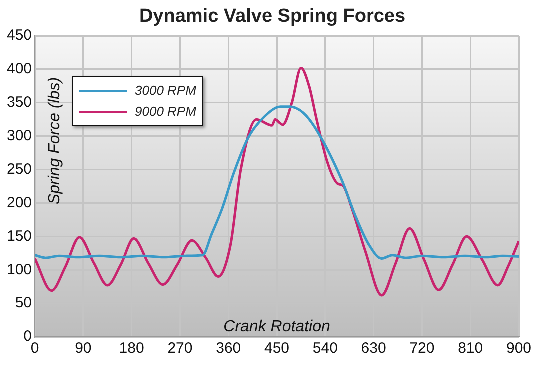 The height and width of the screenshot is (365, 545). Describe the element at coordinates (23, 303) in the screenshot. I see `y-tick-label: 50` at that location.